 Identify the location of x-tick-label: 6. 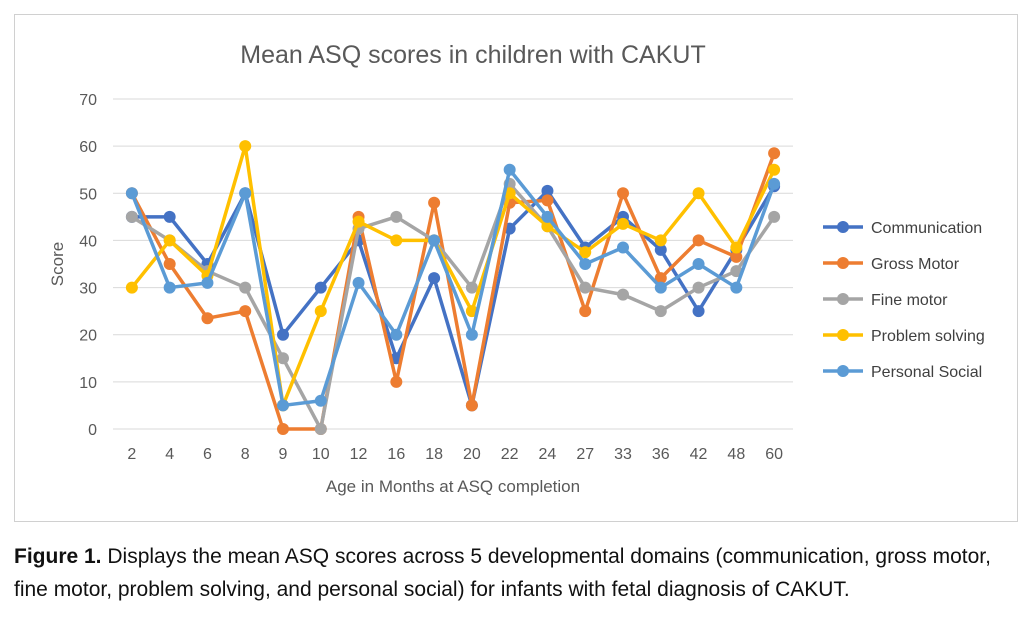
(207, 454).